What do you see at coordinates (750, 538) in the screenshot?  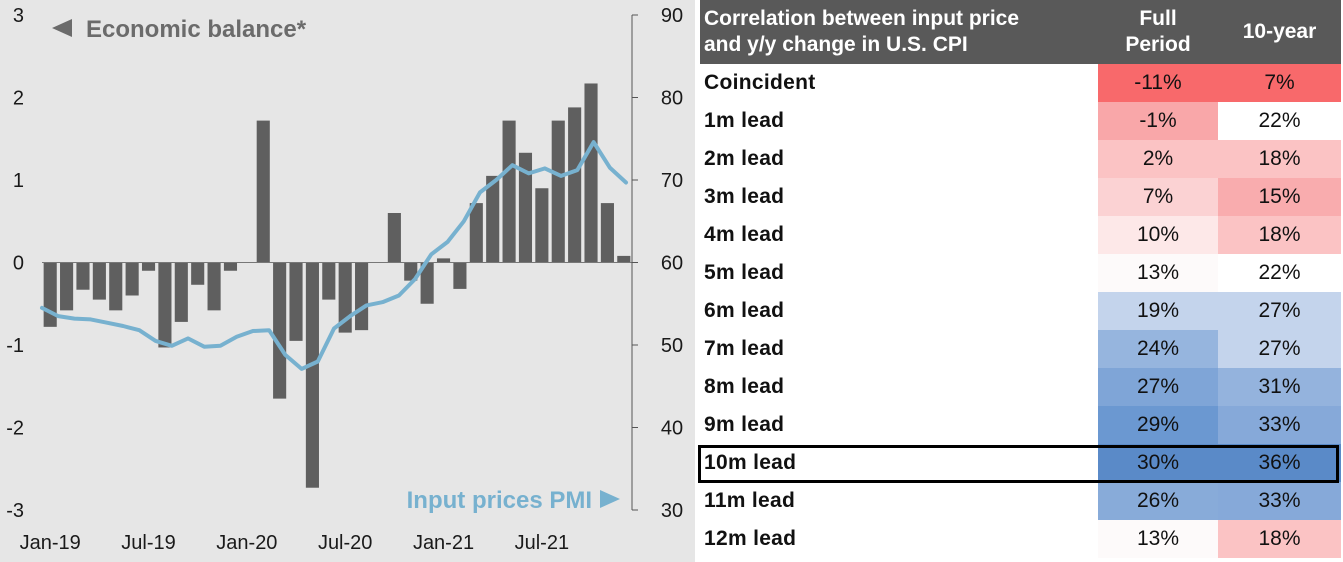 I see `row-label: 12m lead` at bounding box center [750, 538].